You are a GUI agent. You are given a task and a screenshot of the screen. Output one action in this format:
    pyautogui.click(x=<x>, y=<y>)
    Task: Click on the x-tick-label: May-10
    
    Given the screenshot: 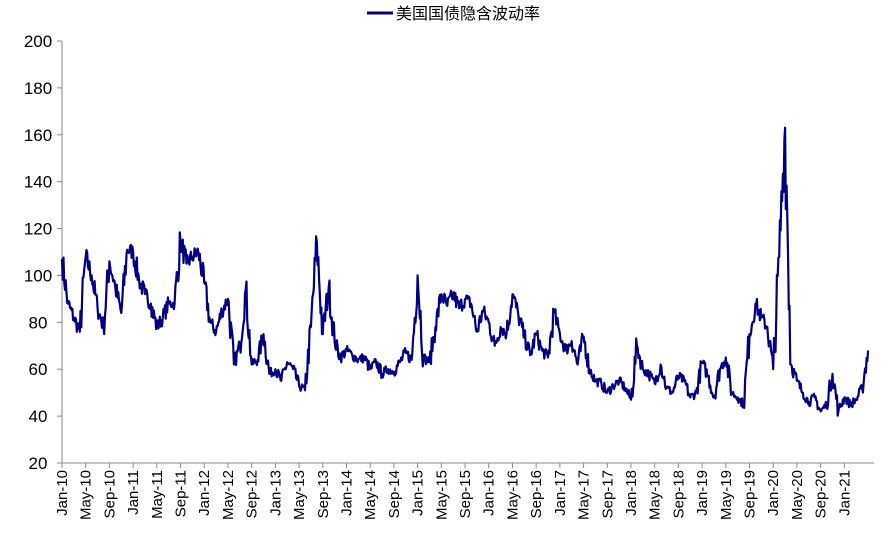 What is the action you would take?
    pyautogui.click(x=86, y=495)
    